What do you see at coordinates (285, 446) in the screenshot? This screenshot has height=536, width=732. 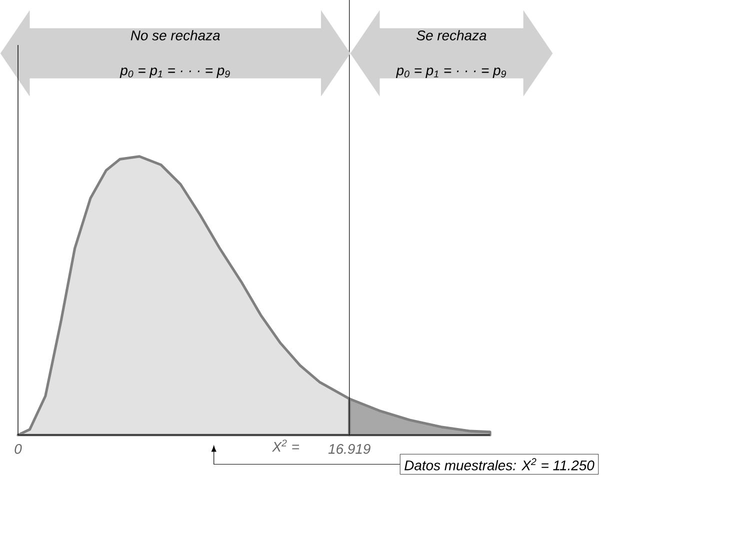 I see `text: X$^{2}$ =` at bounding box center [285, 446].